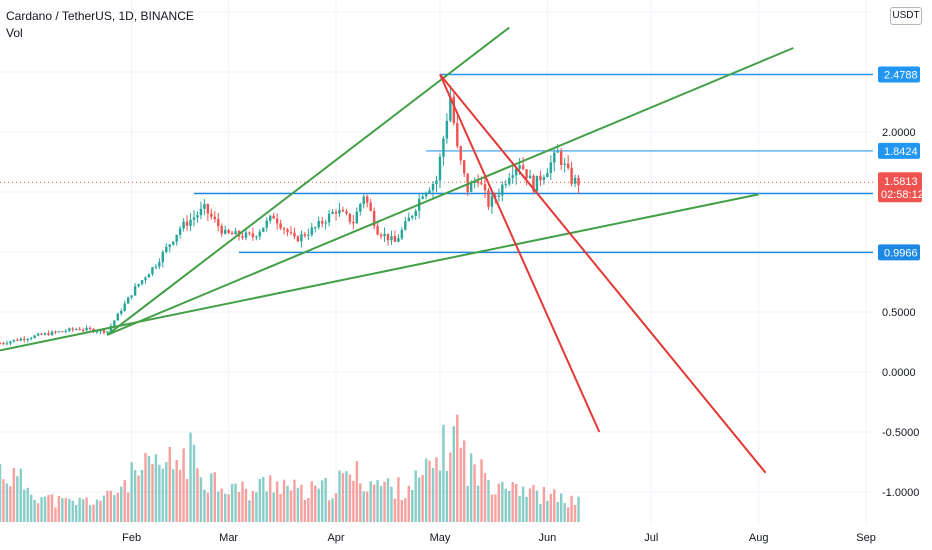 The image size is (932, 550). I want to click on price-level-text: 0.9966, so click(901, 253).